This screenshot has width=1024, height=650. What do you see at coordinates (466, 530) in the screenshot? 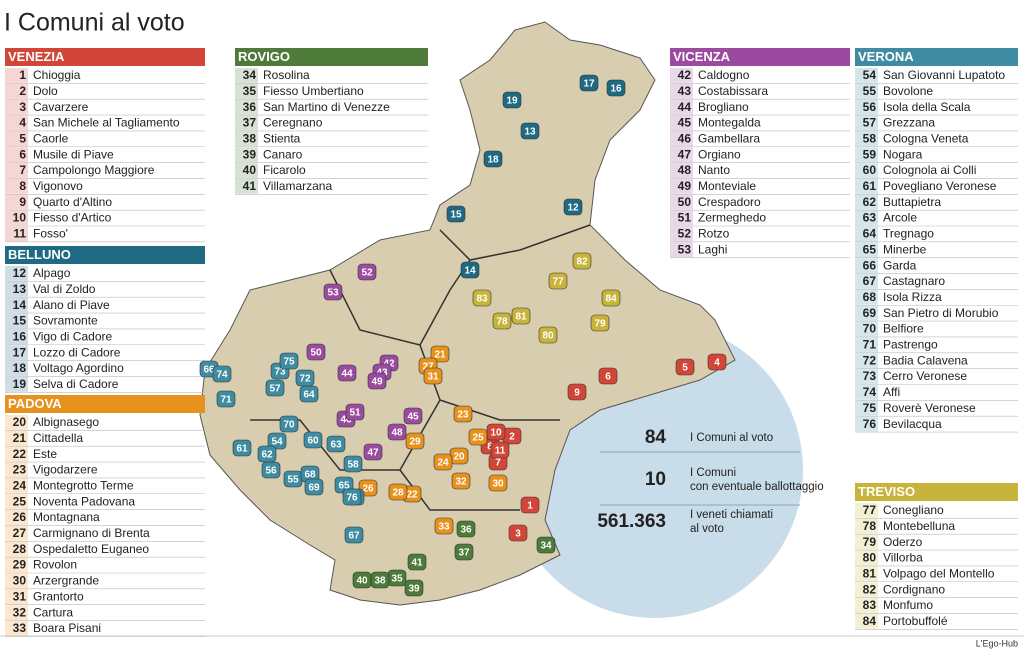
I see `map-label: 36` at bounding box center [466, 530].